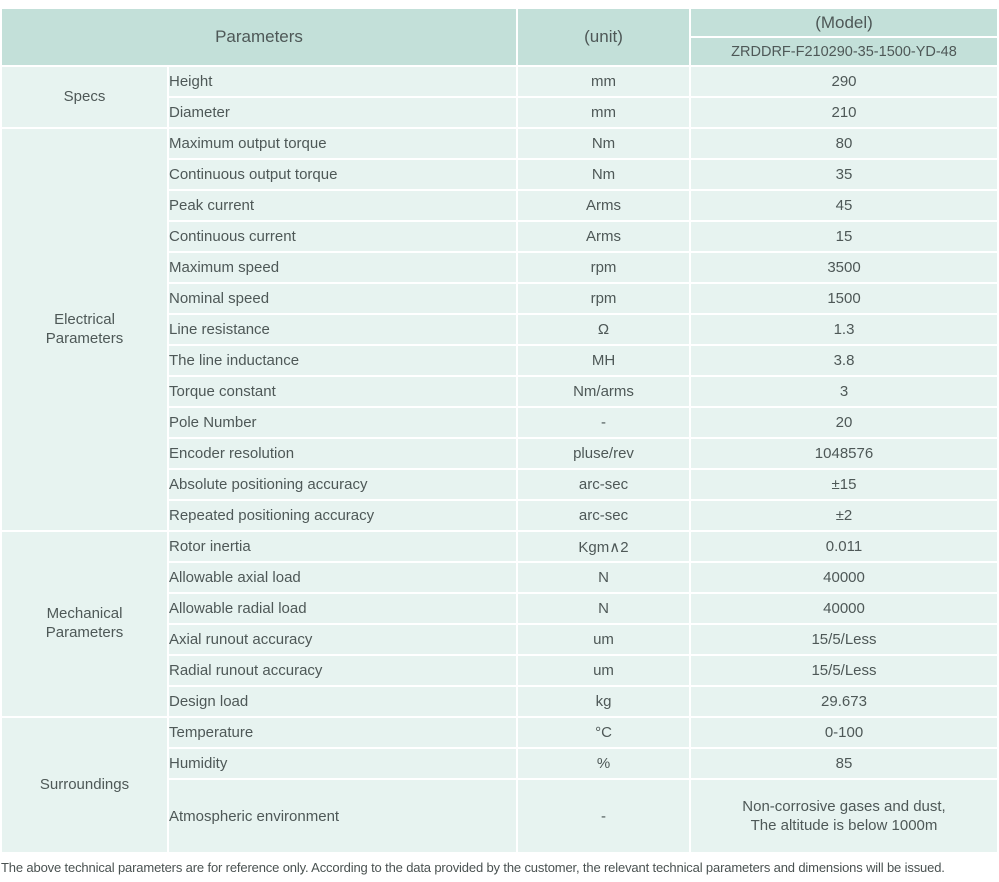  I want to click on group-label-electrical: Electrical Parameters, so click(84, 329).